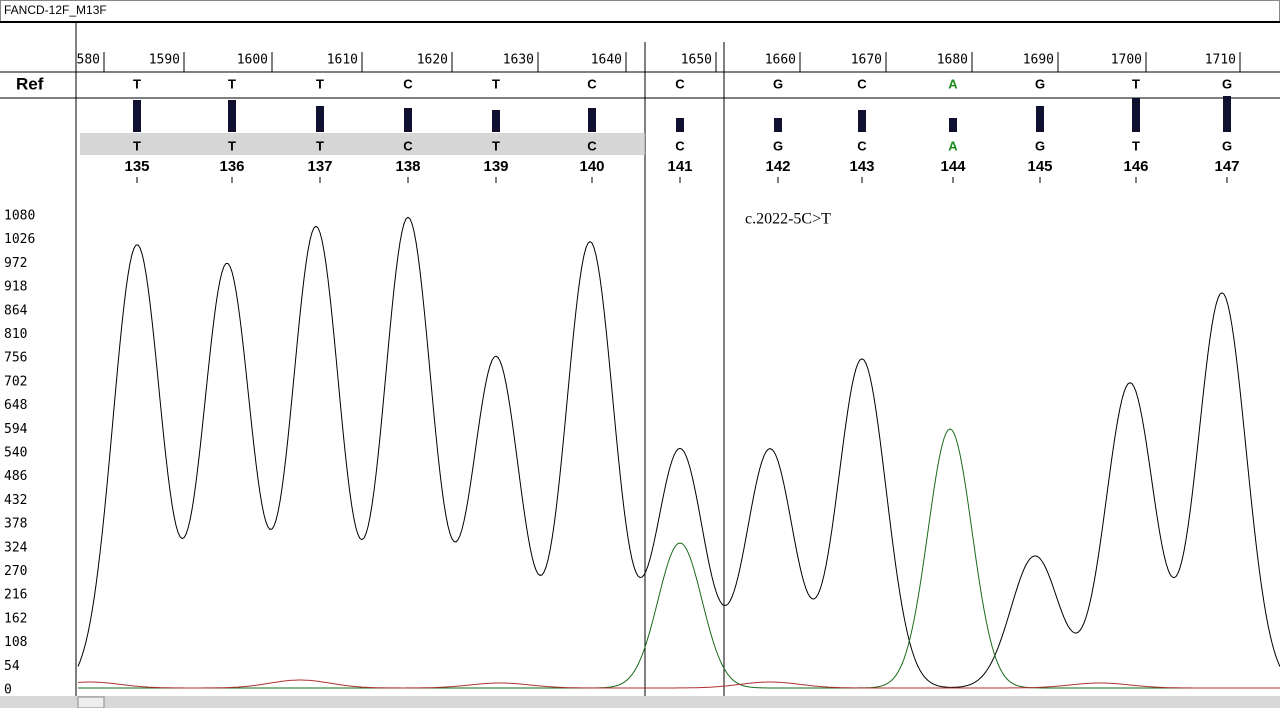  What do you see at coordinates (15, 263) in the screenshot?
I see `y-axis-label: 972` at bounding box center [15, 263].